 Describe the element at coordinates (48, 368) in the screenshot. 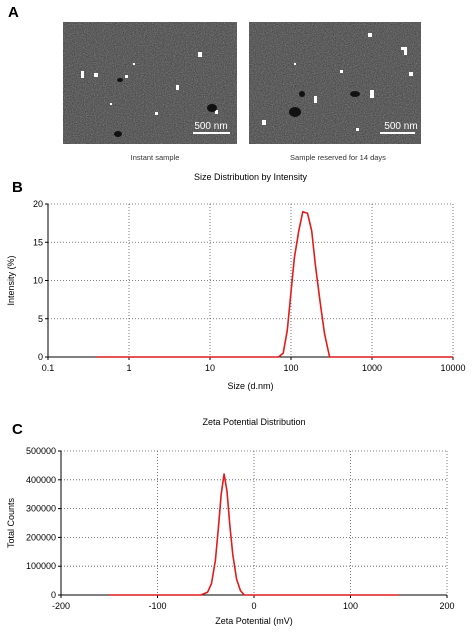

I see `x-tick-label: 0.1` at that location.